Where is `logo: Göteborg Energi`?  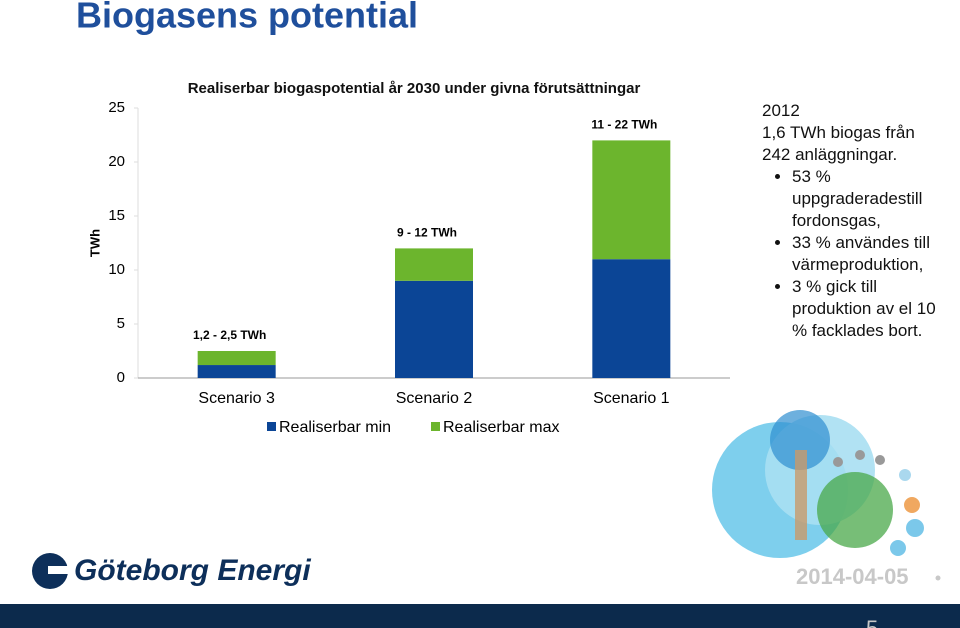
logo: Göteborg Energi is located at coordinates (171, 571).